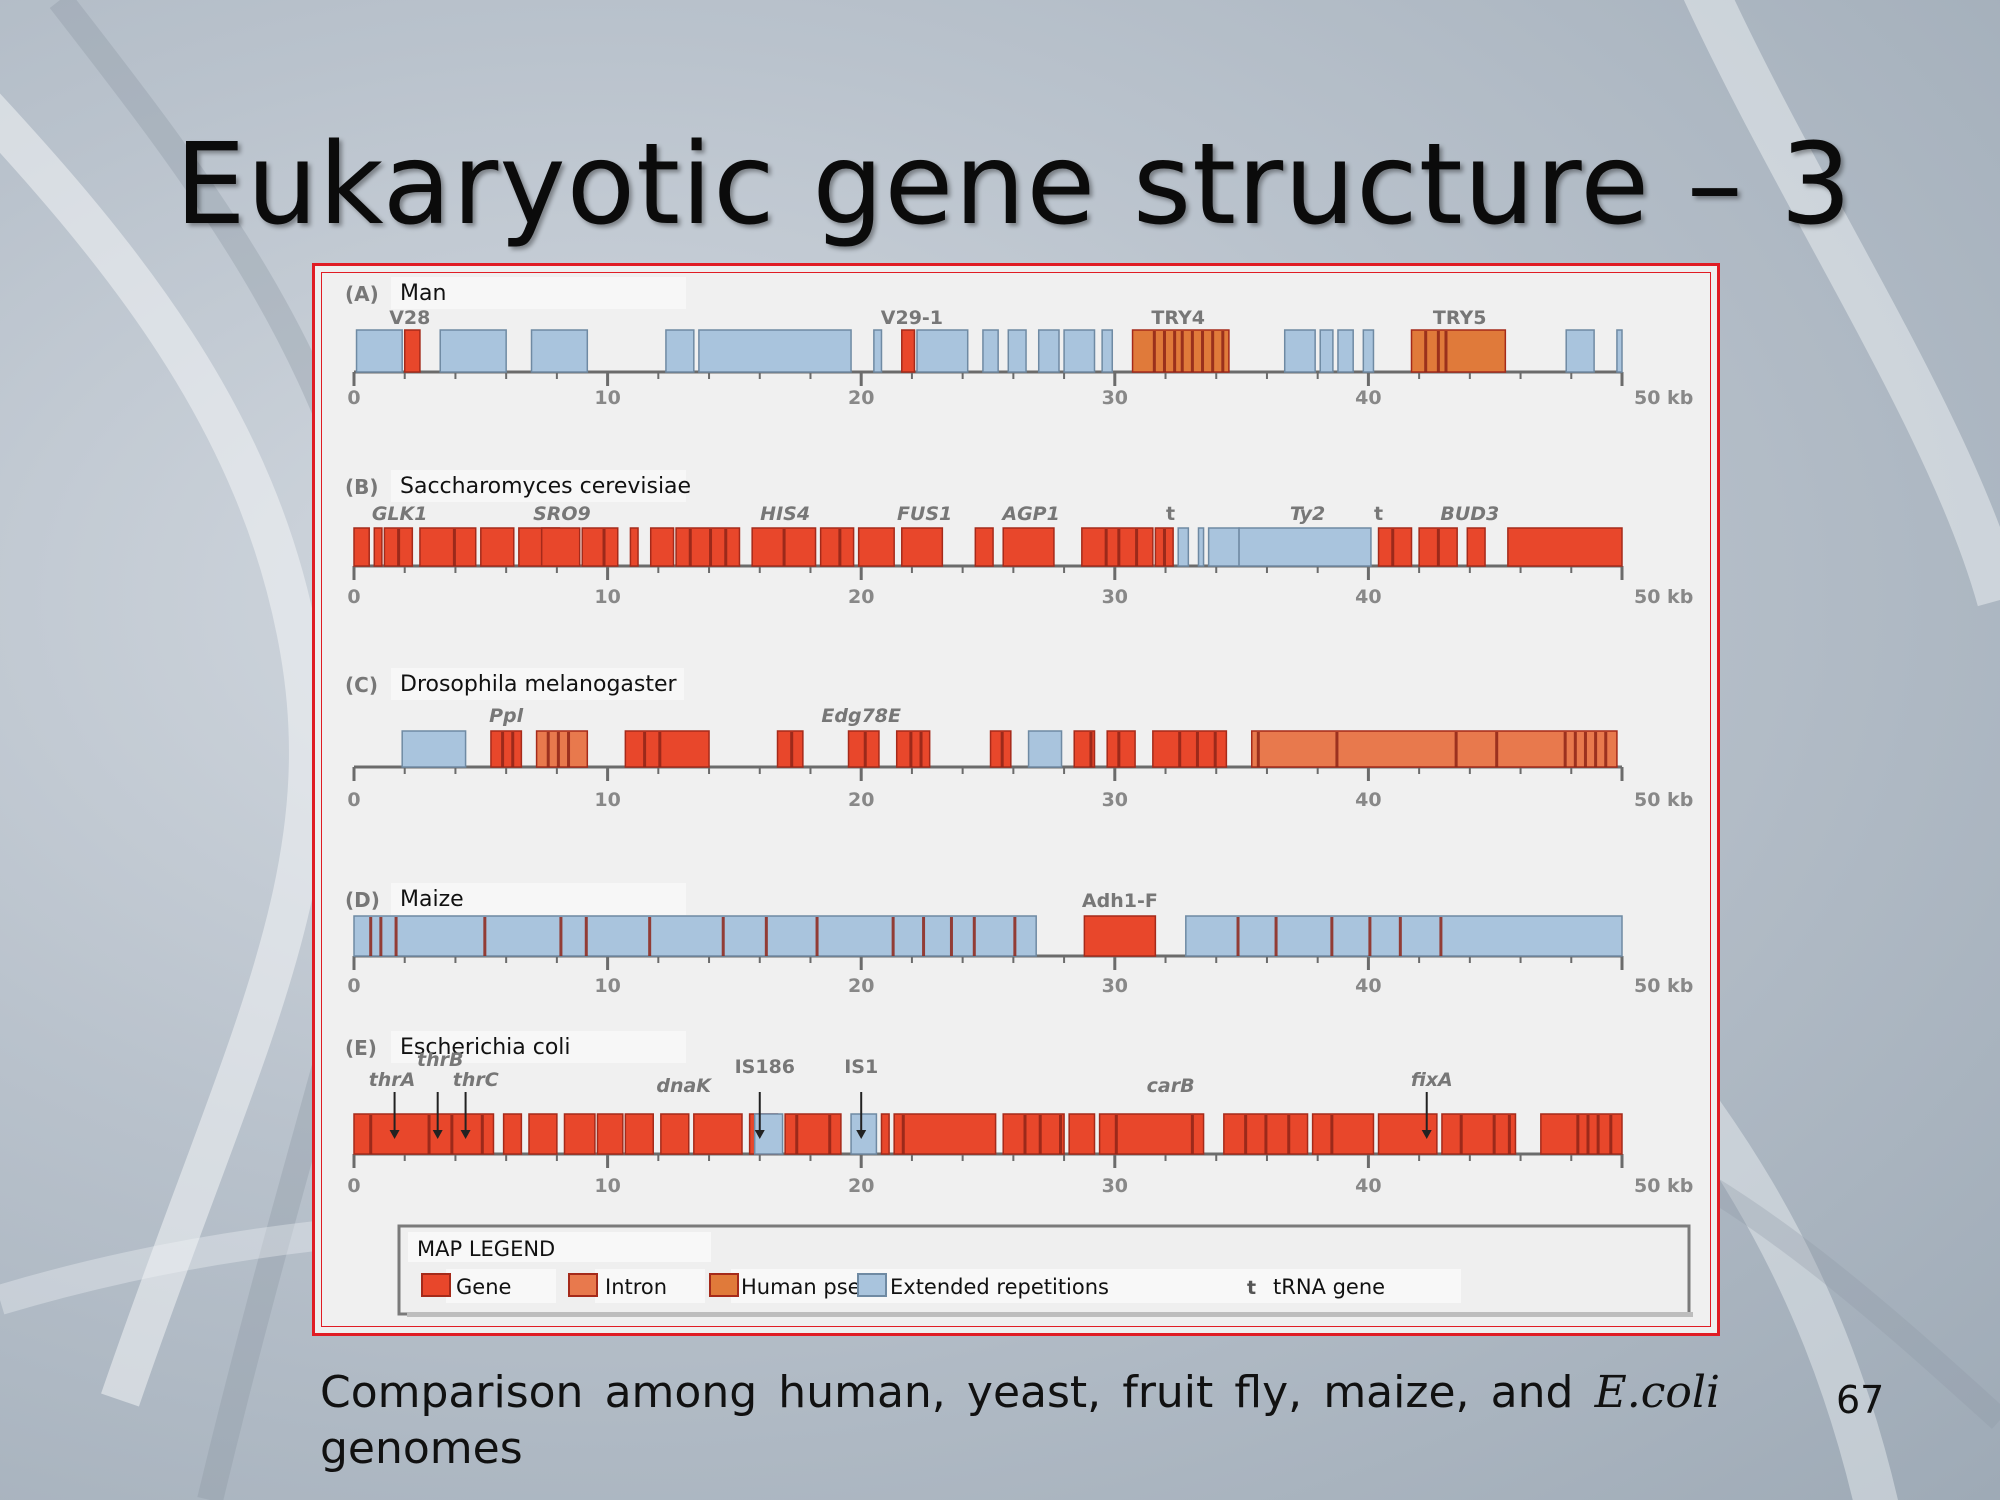  I want to click on tick-label-C: 40, so click(1368, 800).